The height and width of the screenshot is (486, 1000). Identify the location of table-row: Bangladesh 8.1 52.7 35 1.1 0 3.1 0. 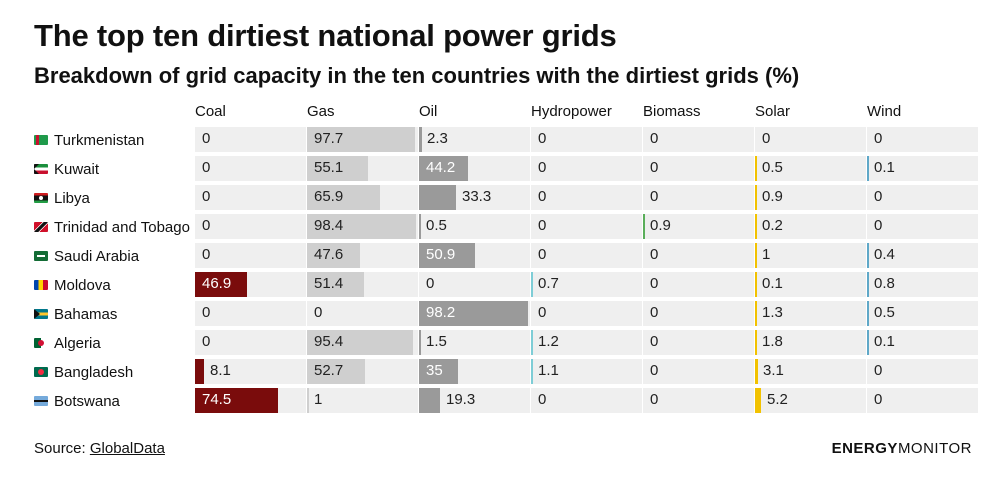
(500, 371).